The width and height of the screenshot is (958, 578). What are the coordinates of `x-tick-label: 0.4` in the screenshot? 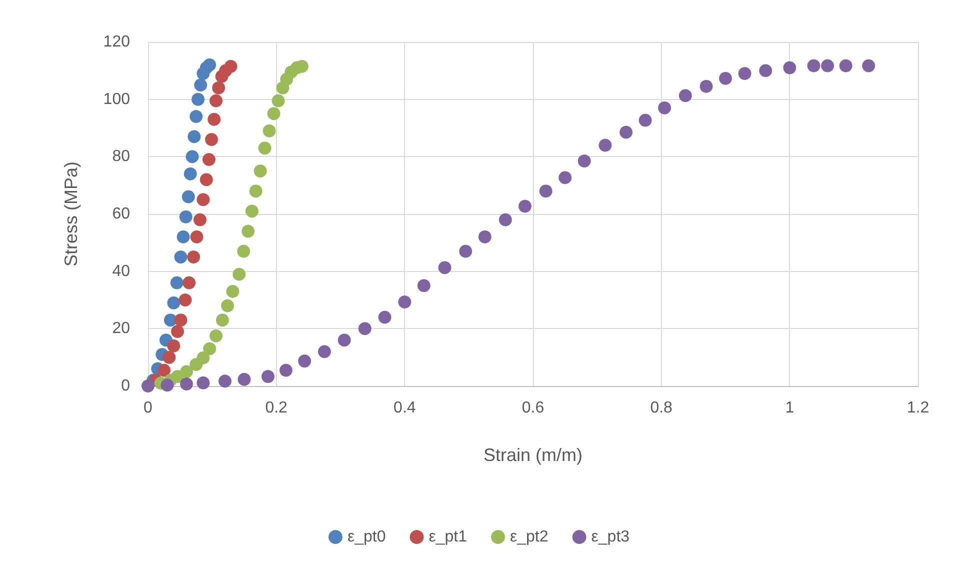 It's located at (405, 408).